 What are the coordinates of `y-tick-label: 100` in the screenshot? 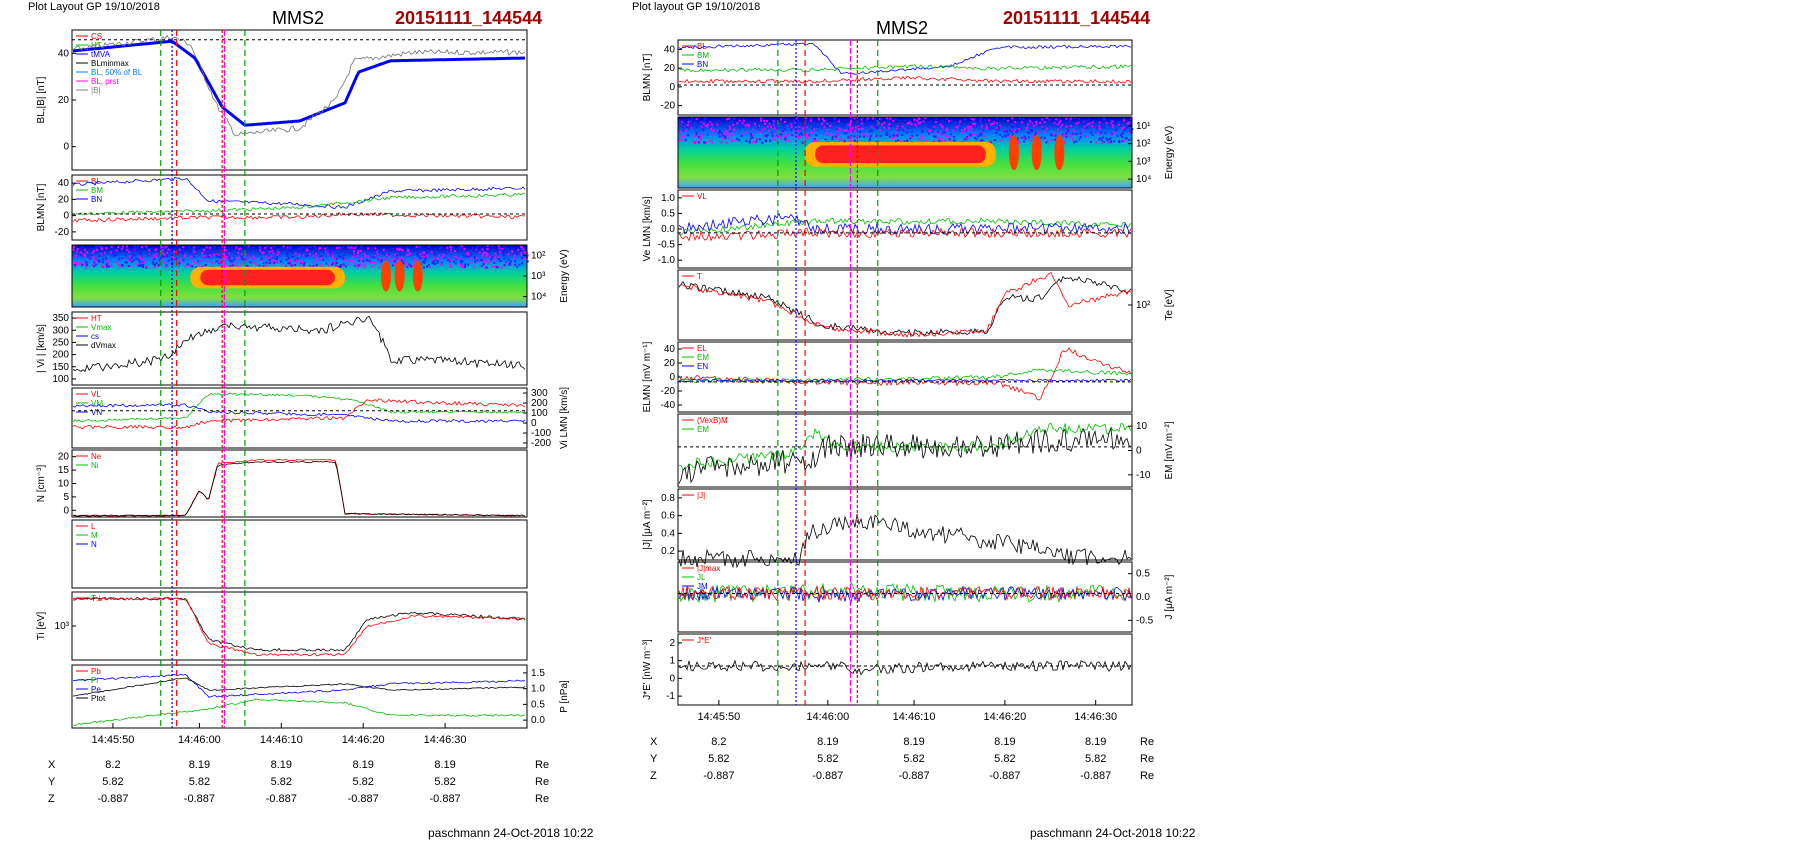 It's located at (60, 379).